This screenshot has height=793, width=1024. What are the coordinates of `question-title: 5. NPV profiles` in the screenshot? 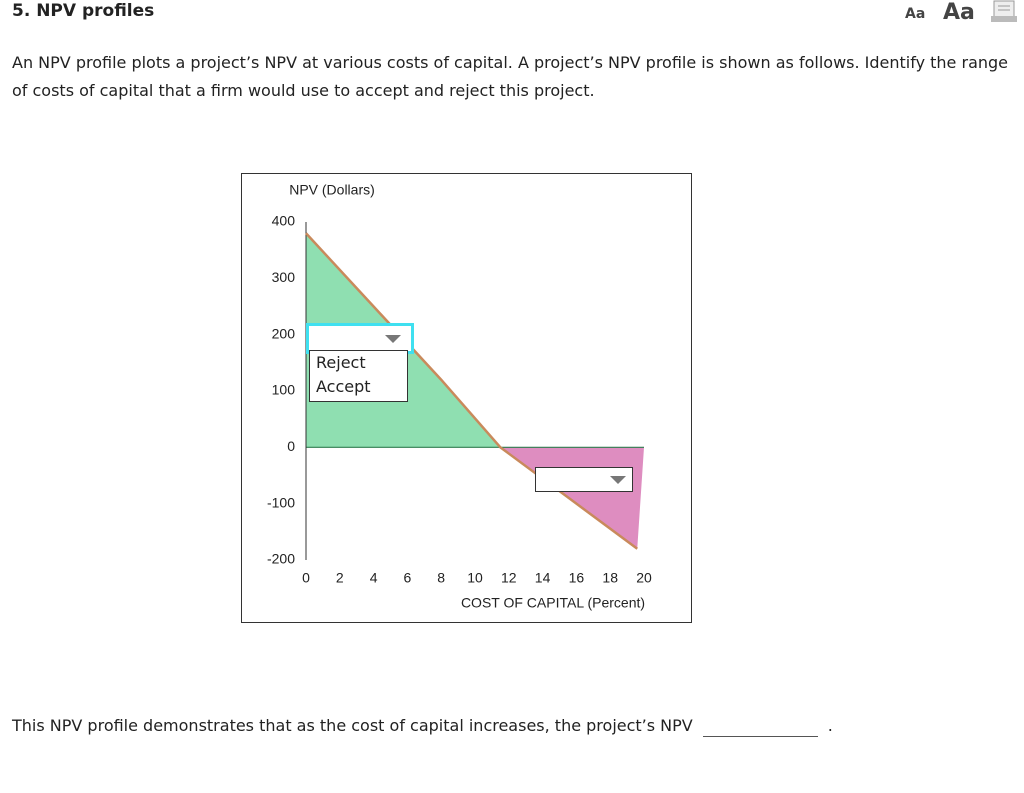 It's located at (83, 11).